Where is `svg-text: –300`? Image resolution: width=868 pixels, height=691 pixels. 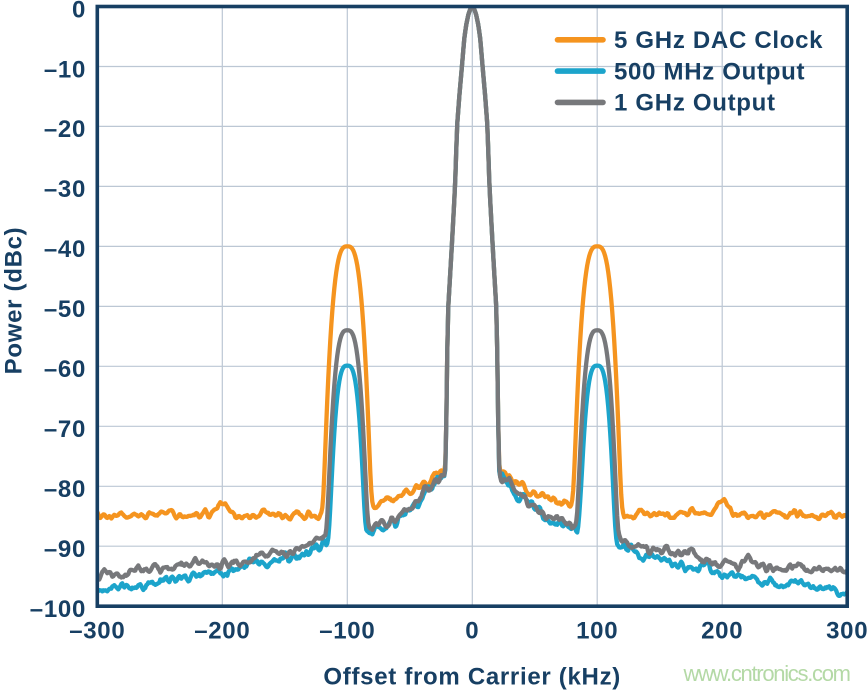
svg-text: –300 is located at coordinates (97, 631).